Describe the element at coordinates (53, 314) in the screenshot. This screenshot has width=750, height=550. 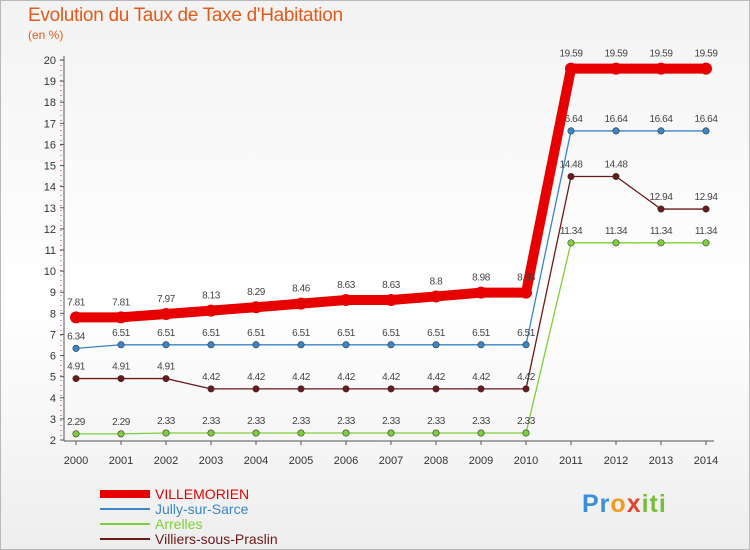
I see `y-tick-label: 8` at that location.